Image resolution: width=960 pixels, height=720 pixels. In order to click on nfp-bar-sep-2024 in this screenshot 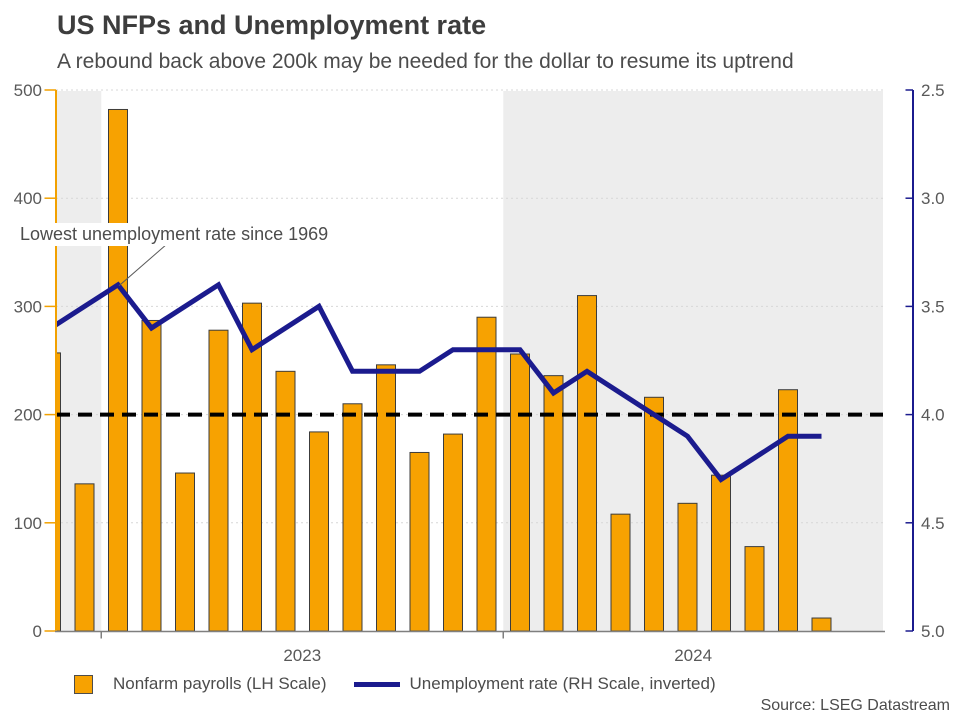, I will do `click(788, 510)`.